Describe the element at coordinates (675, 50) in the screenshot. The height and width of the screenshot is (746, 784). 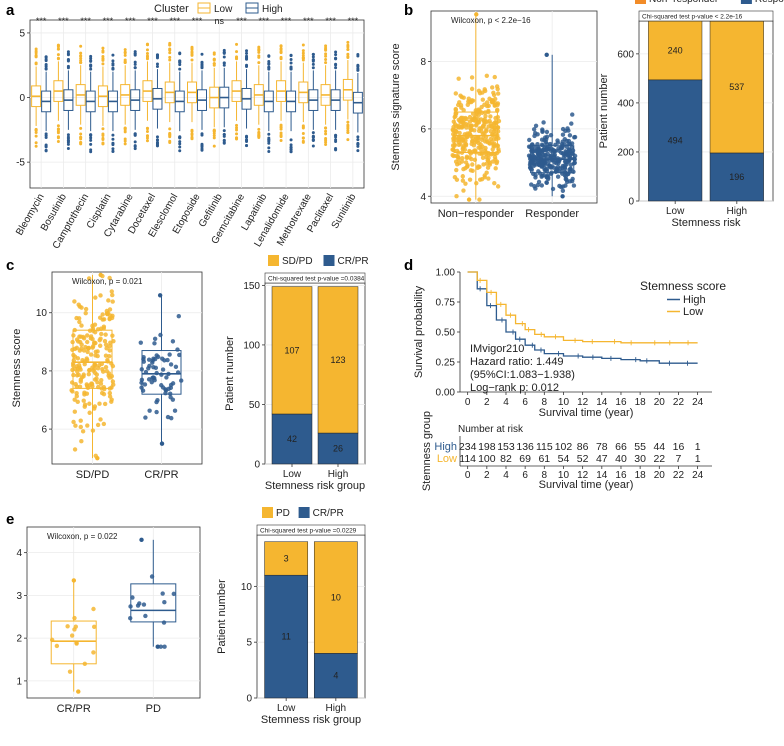
I see `bar-segment` at that location.